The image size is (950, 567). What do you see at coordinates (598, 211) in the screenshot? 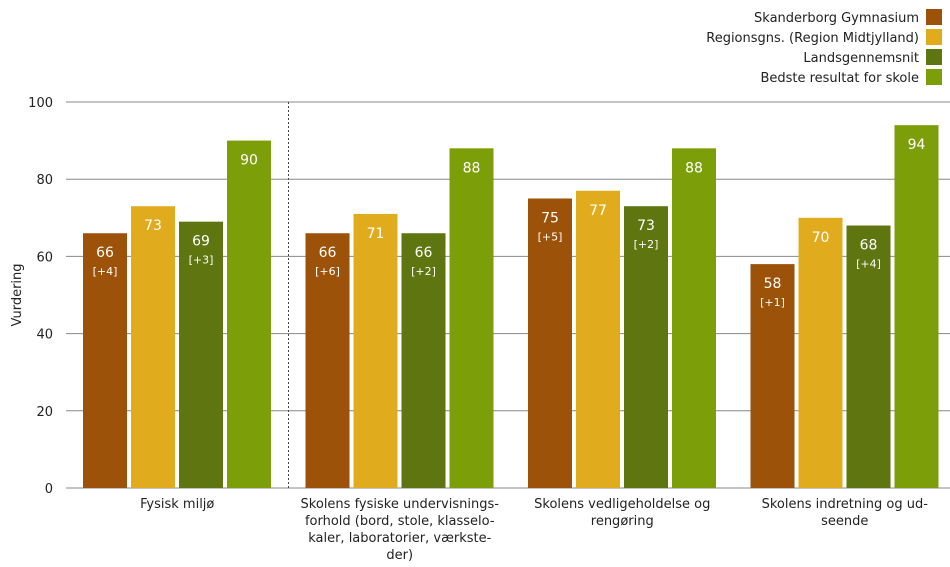
I see `bar-value-label: 77` at bounding box center [598, 211].